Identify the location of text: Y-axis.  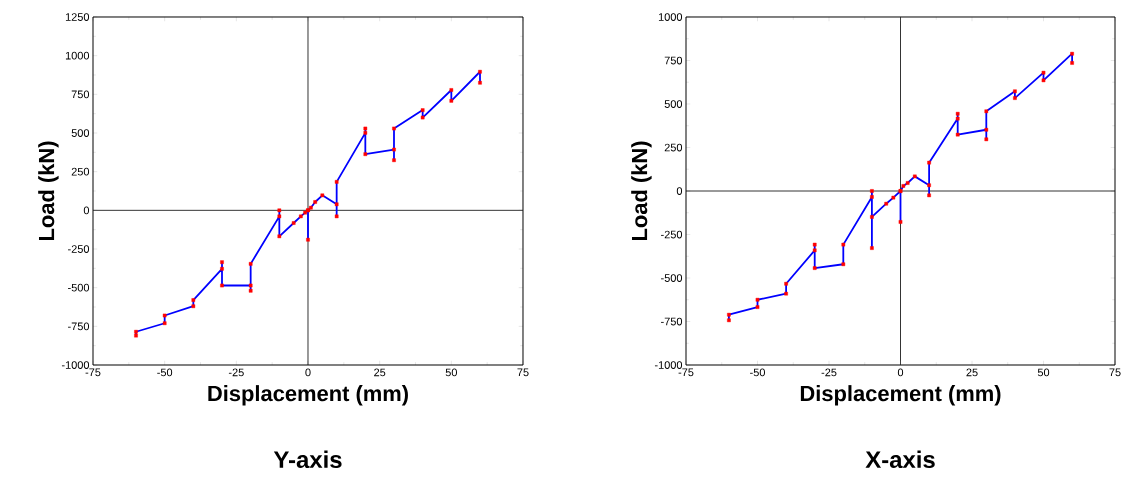
(307, 459).